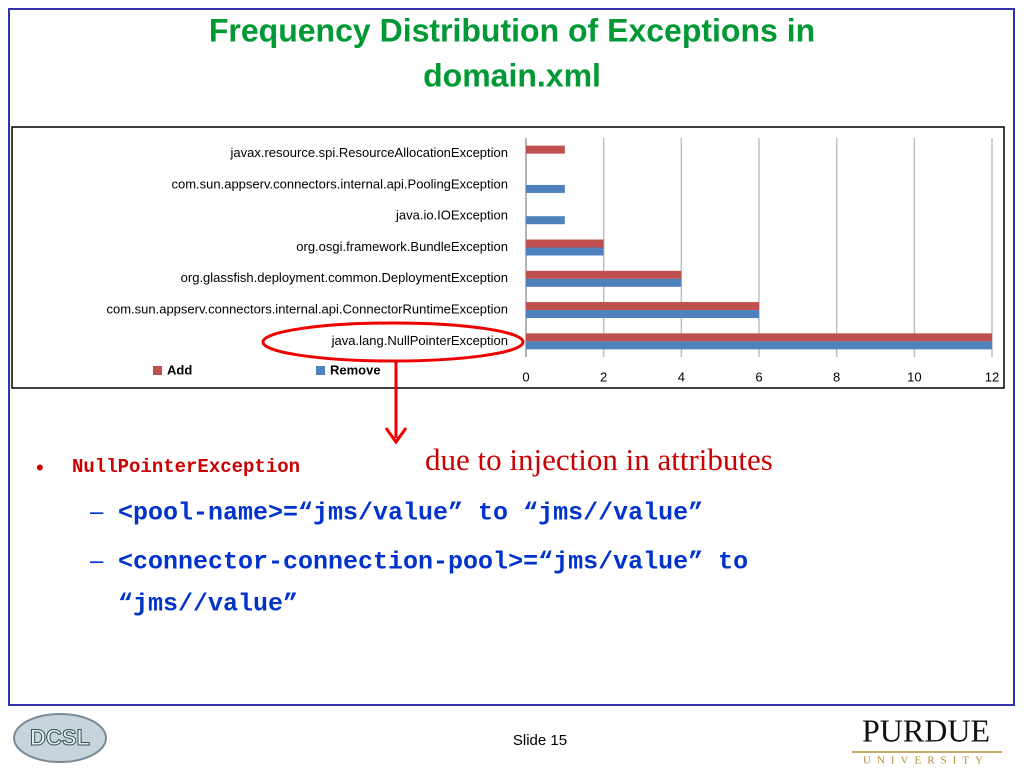 The height and width of the screenshot is (773, 1024). I want to click on title: Frequency Distribution of Exceptions in, so click(512, 30).